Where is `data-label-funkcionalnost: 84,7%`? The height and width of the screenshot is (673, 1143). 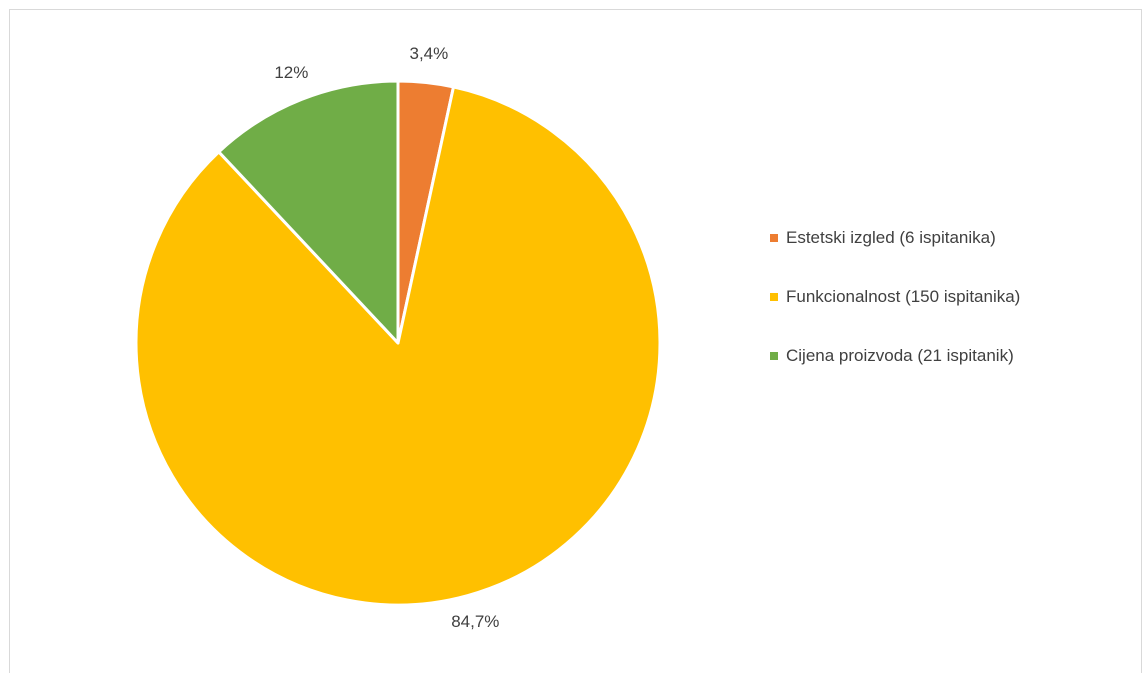 data-label-funkcionalnost: 84,7% is located at coordinates (475, 621).